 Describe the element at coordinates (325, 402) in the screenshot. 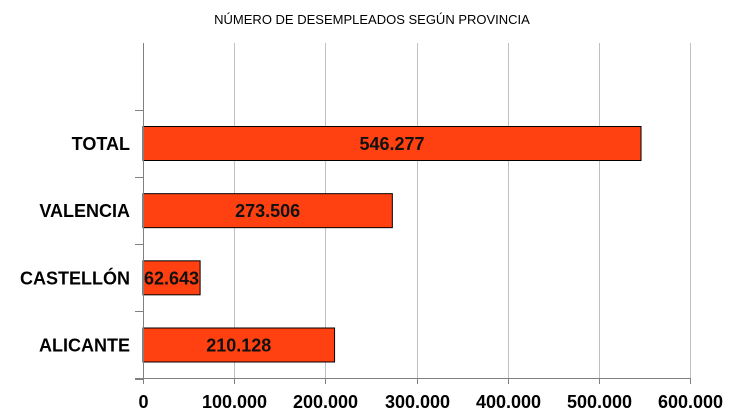

I see `x-tick-label: 200.000` at that location.